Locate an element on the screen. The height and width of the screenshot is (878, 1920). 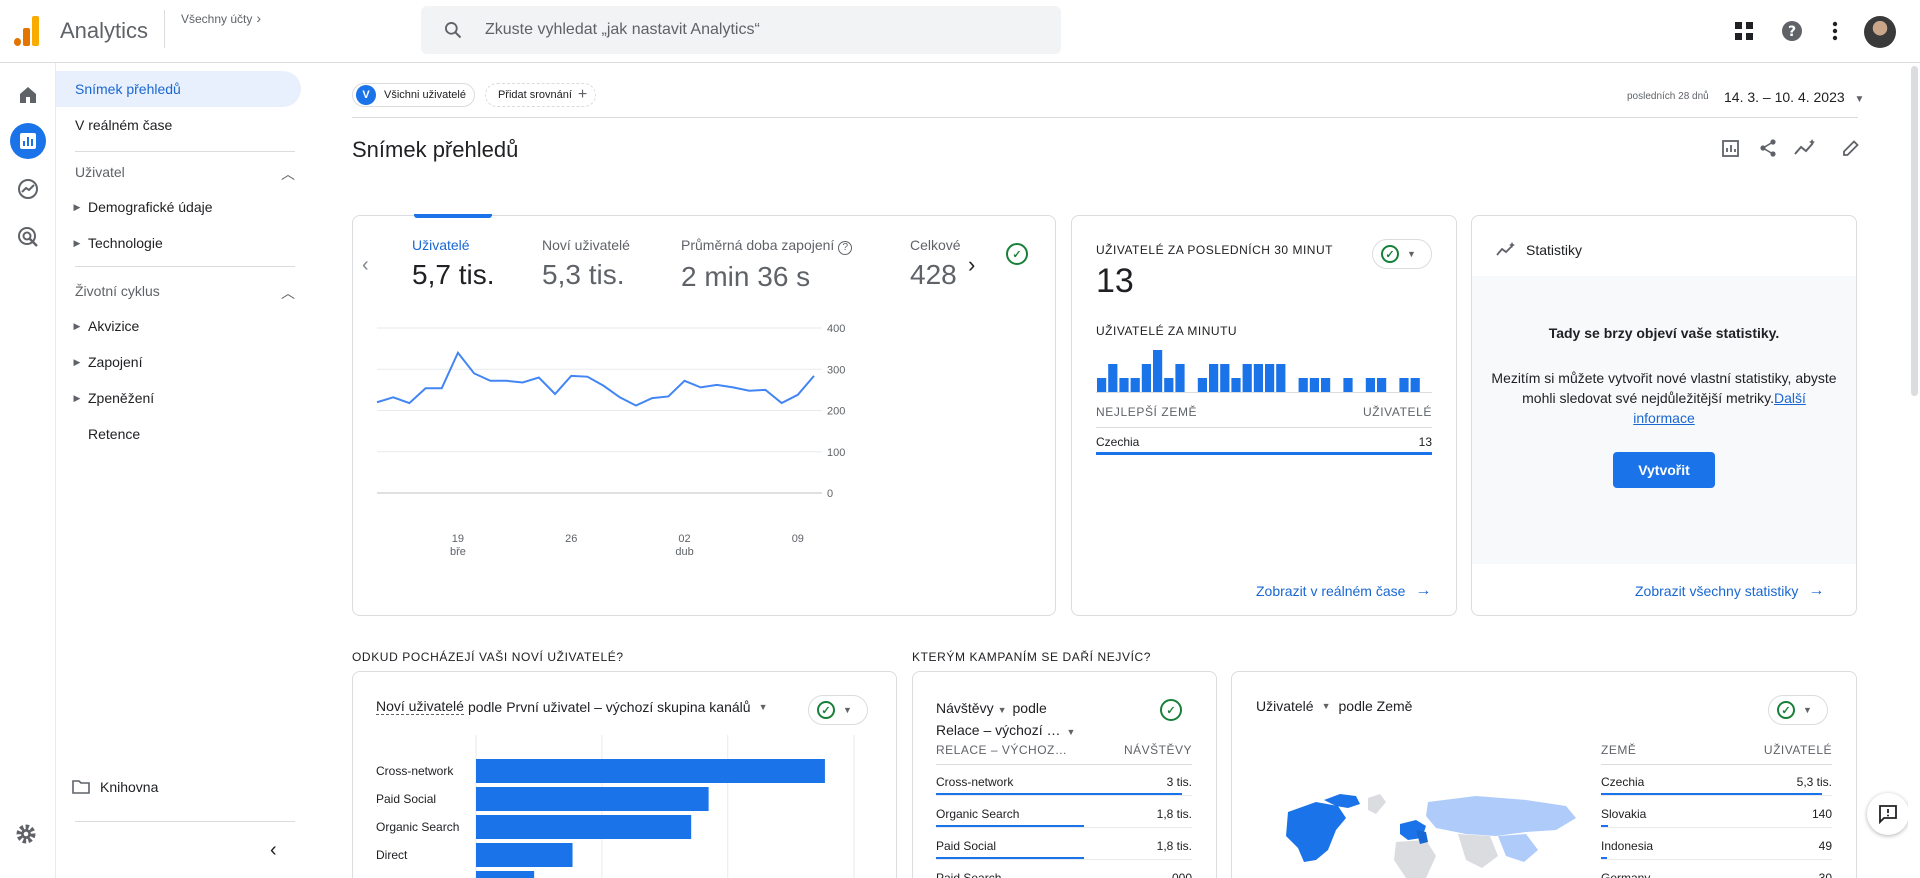
help-circle-icon: ? is located at coordinates (845, 248).